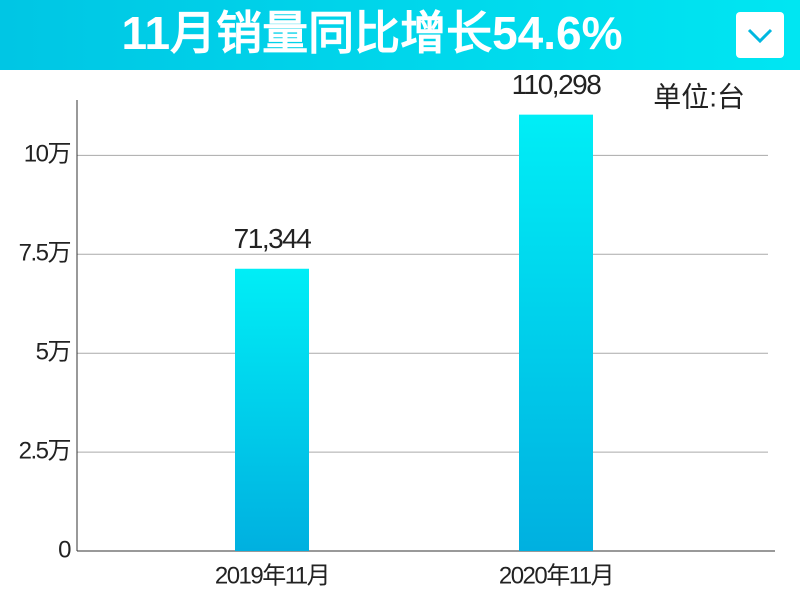 This screenshot has width=800, height=600. What do you see at coordinates (699, 96) in the screenshot?
I see `unit-label: 单位:台` at bounding box center [699, 96].